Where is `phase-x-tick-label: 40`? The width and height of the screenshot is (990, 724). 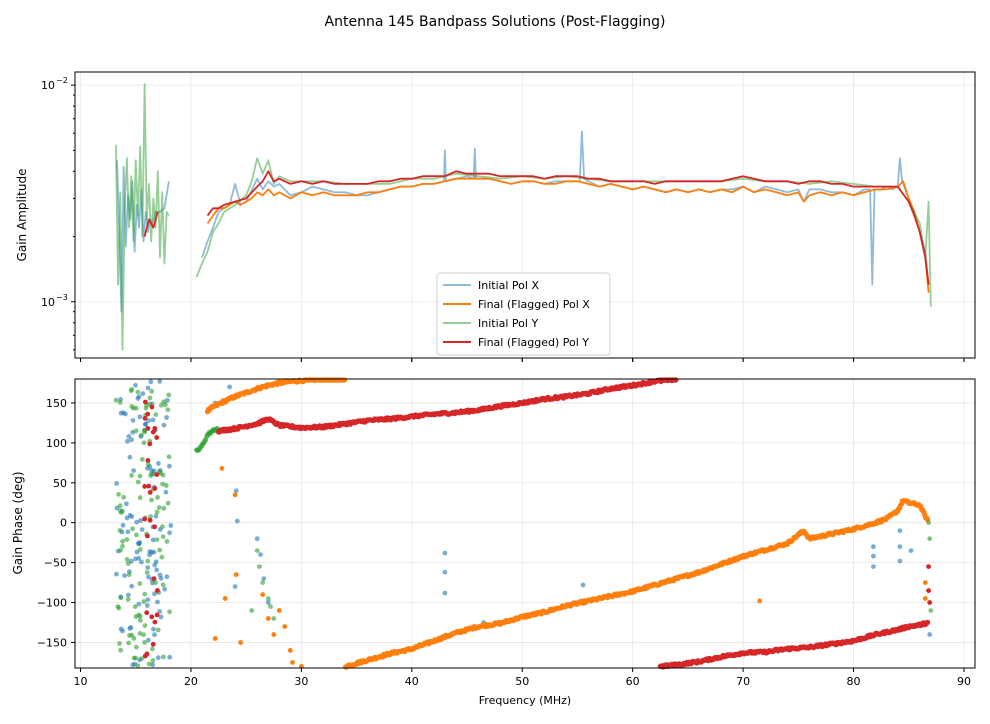
phase-x-tick-label: 40 is located at coordinates (412, 681).